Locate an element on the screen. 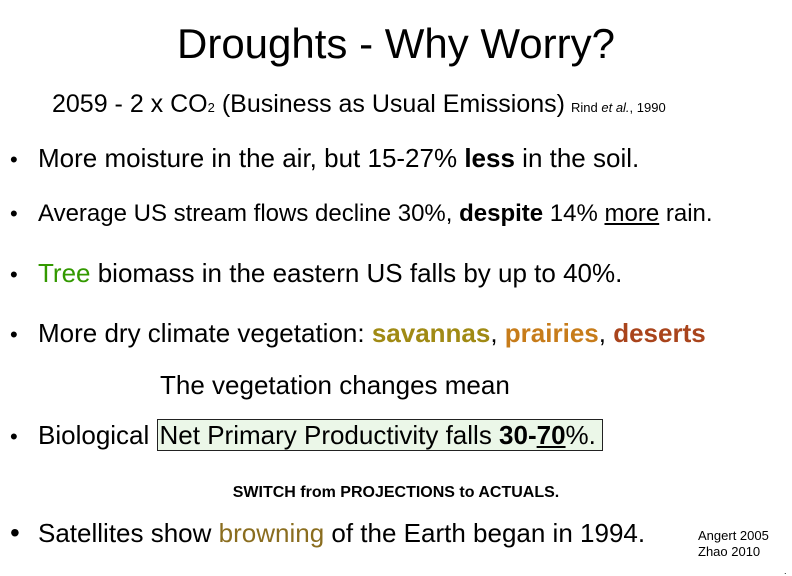 The width and height of the screenshot is (792, 576). npp-highlight-box: Net Primary Productivity falls 30-70%. is located at coordinates (380, 435).